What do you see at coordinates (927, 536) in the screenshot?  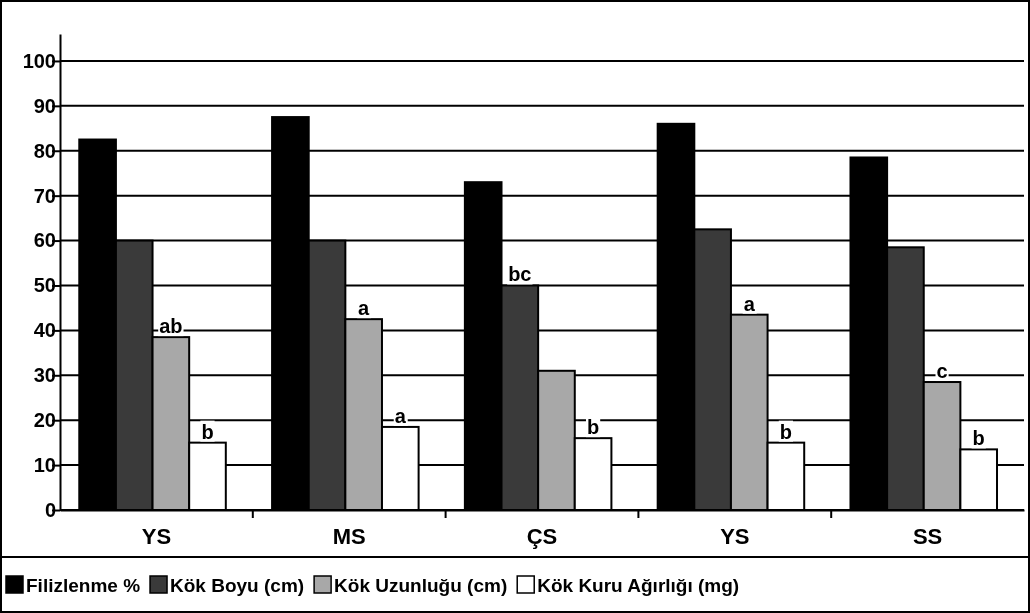 I see `x-tick-label: SS` at bounding box center [927, 536].